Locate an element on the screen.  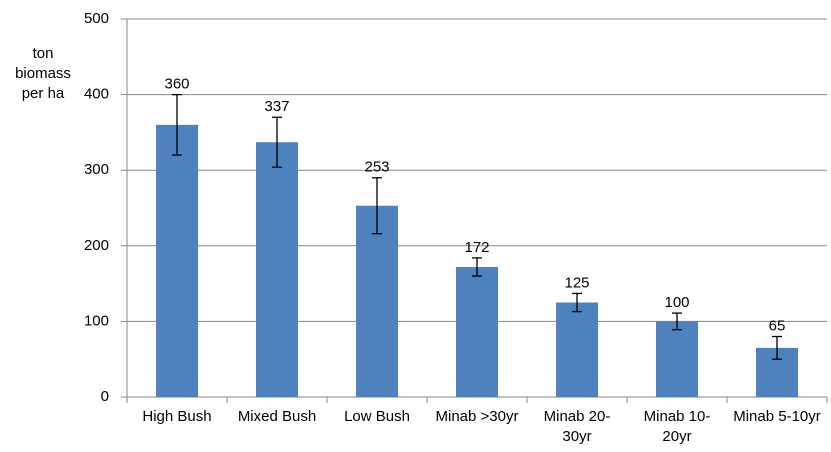
x-tick-label: Low Bush is located at coordinates (377, 416).